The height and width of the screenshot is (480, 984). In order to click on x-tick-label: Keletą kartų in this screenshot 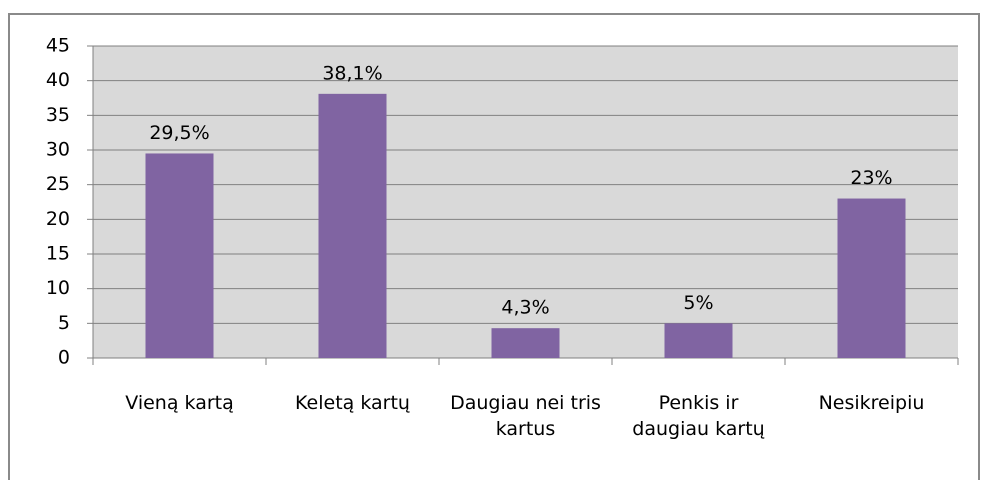, I will do `click(352, 403)`.